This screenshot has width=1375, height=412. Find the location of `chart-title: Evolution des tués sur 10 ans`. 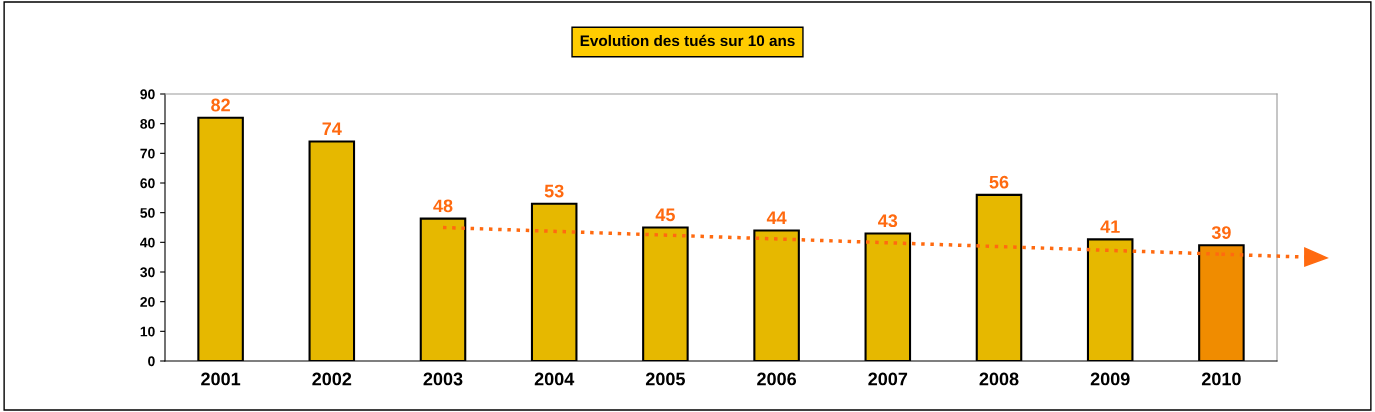

chart-title: Evolution des tués sur 10 ans is located at coordinates (687, 40).